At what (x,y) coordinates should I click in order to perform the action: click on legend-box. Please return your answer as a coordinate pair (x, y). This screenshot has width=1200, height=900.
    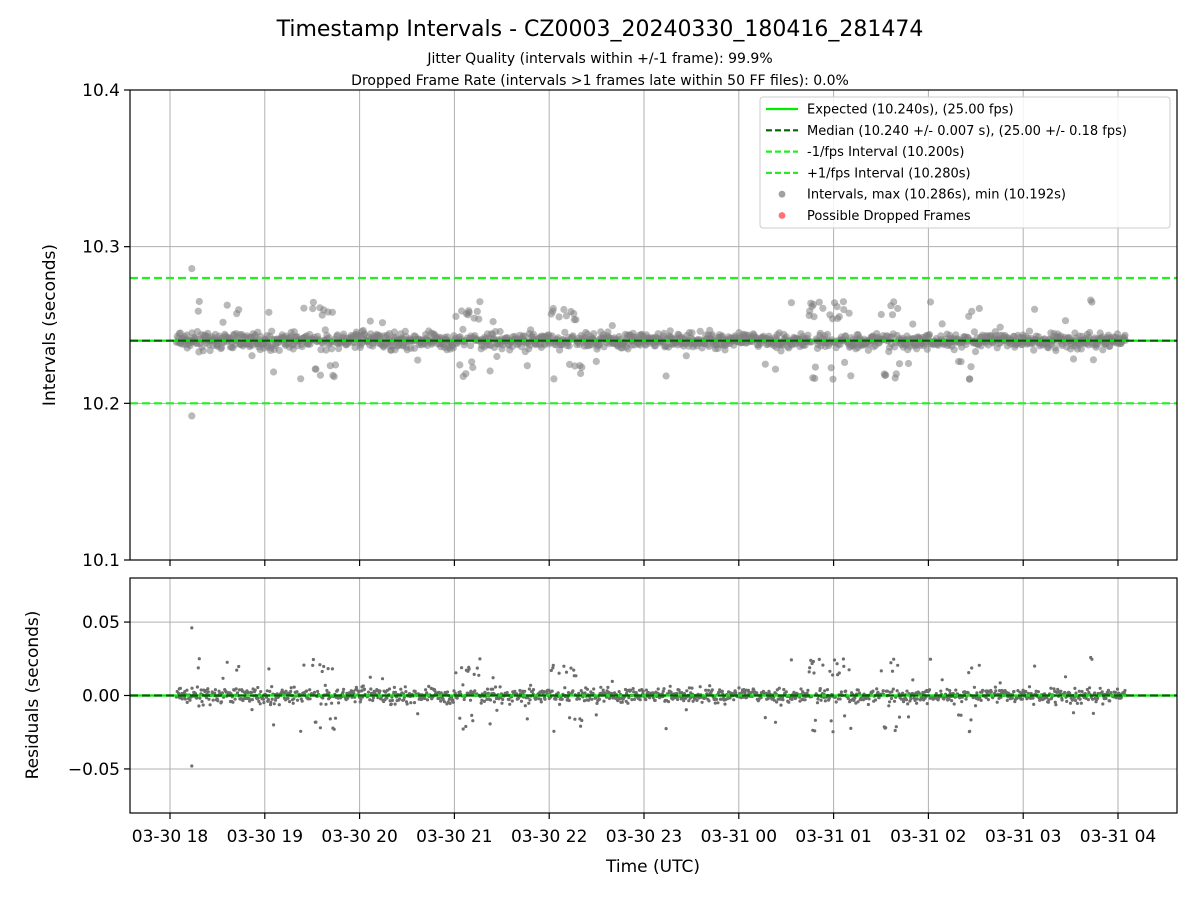
    Looking at the image, I should click on (965, 162).